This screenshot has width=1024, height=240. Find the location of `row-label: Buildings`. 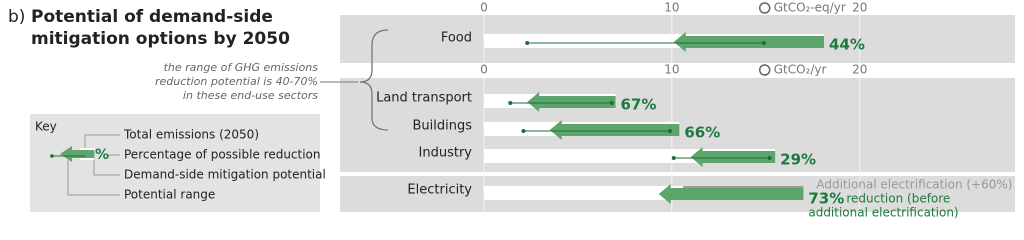

row-label: Buildings is located at coordinates (442, 126).